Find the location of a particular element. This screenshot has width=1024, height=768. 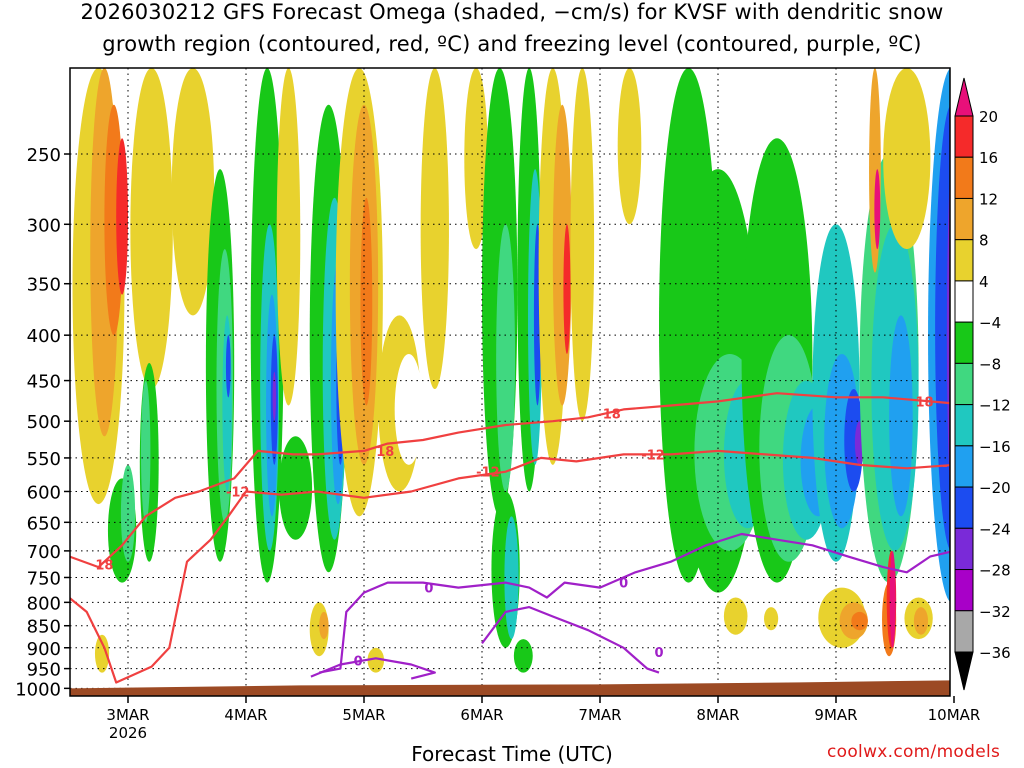

colorbar-label-8: −16 is located at coordinates (995, 447).